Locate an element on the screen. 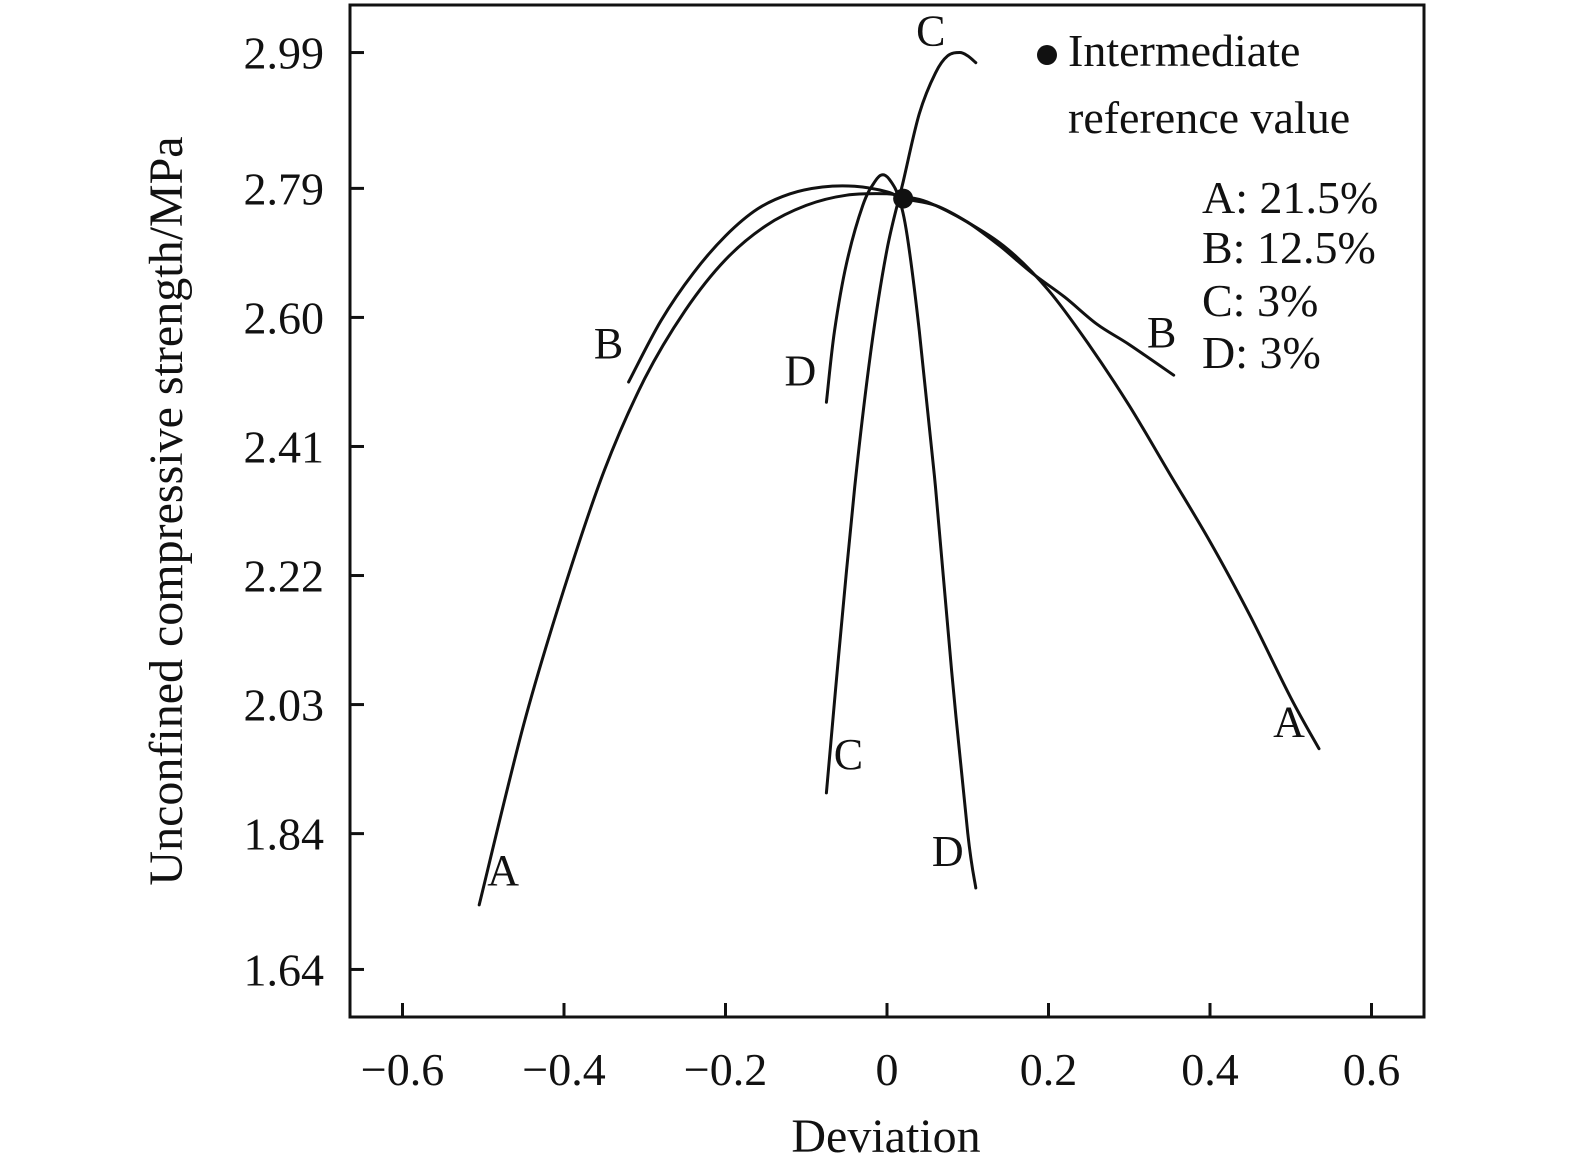  curve-label-c-end: C is located at coordinates (930, 31).